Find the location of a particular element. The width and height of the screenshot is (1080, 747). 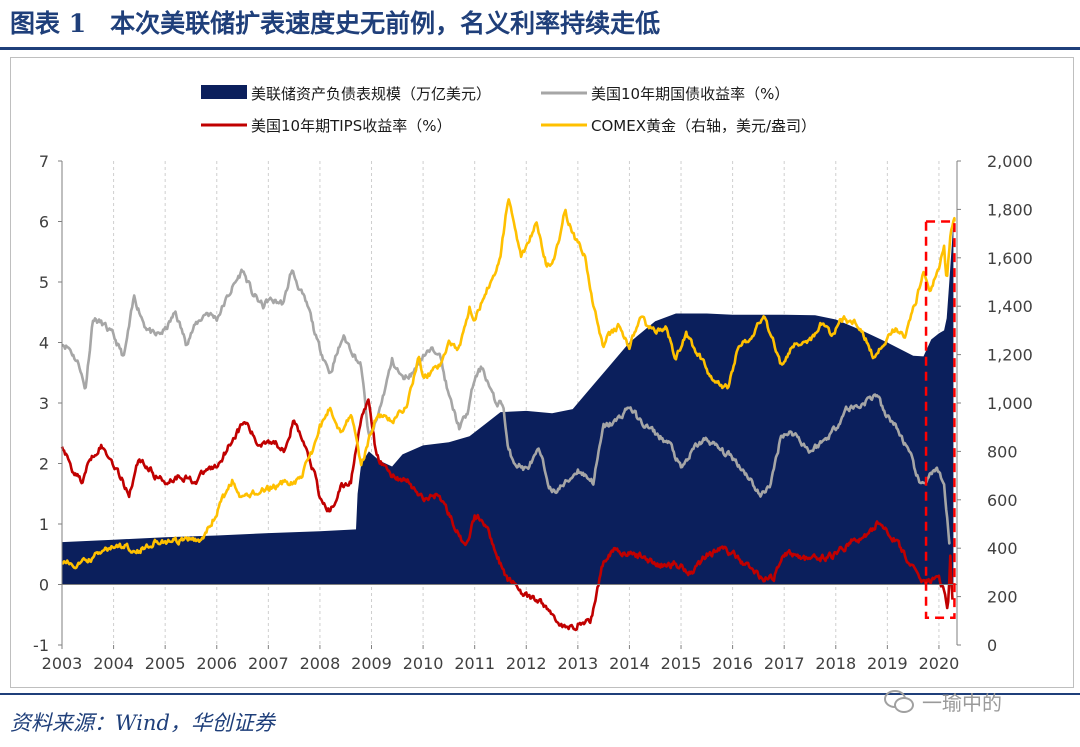

y-left-tick-label: 7 is located at coordinates (44, 161).